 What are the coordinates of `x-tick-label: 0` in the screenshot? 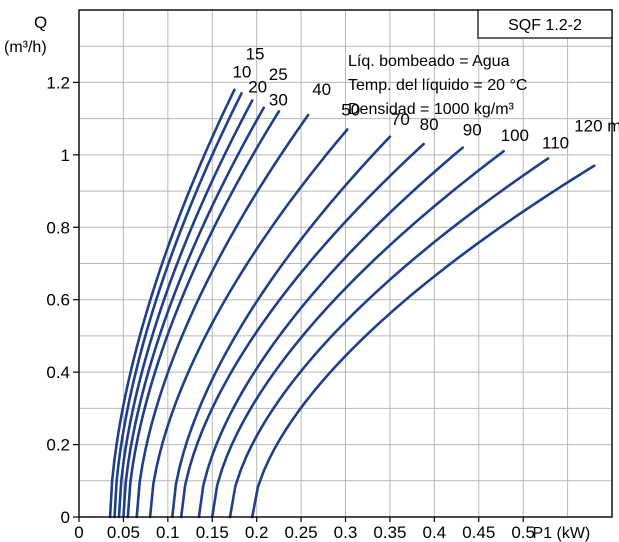 It's located at (78, 532).